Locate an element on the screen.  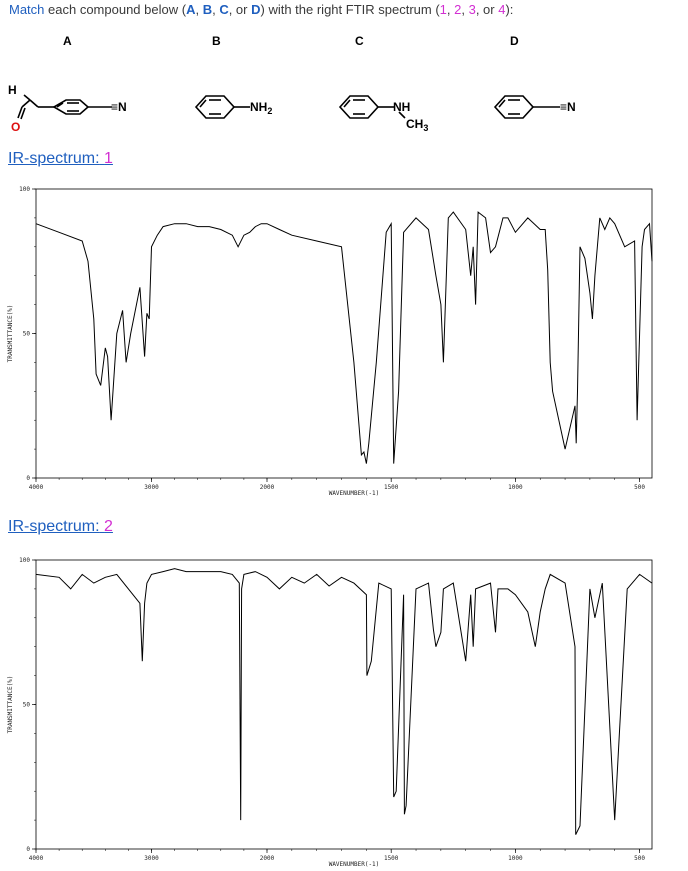
spectrum-2-title: IR-spectrum: 2 is located at coordinates (60, 527).